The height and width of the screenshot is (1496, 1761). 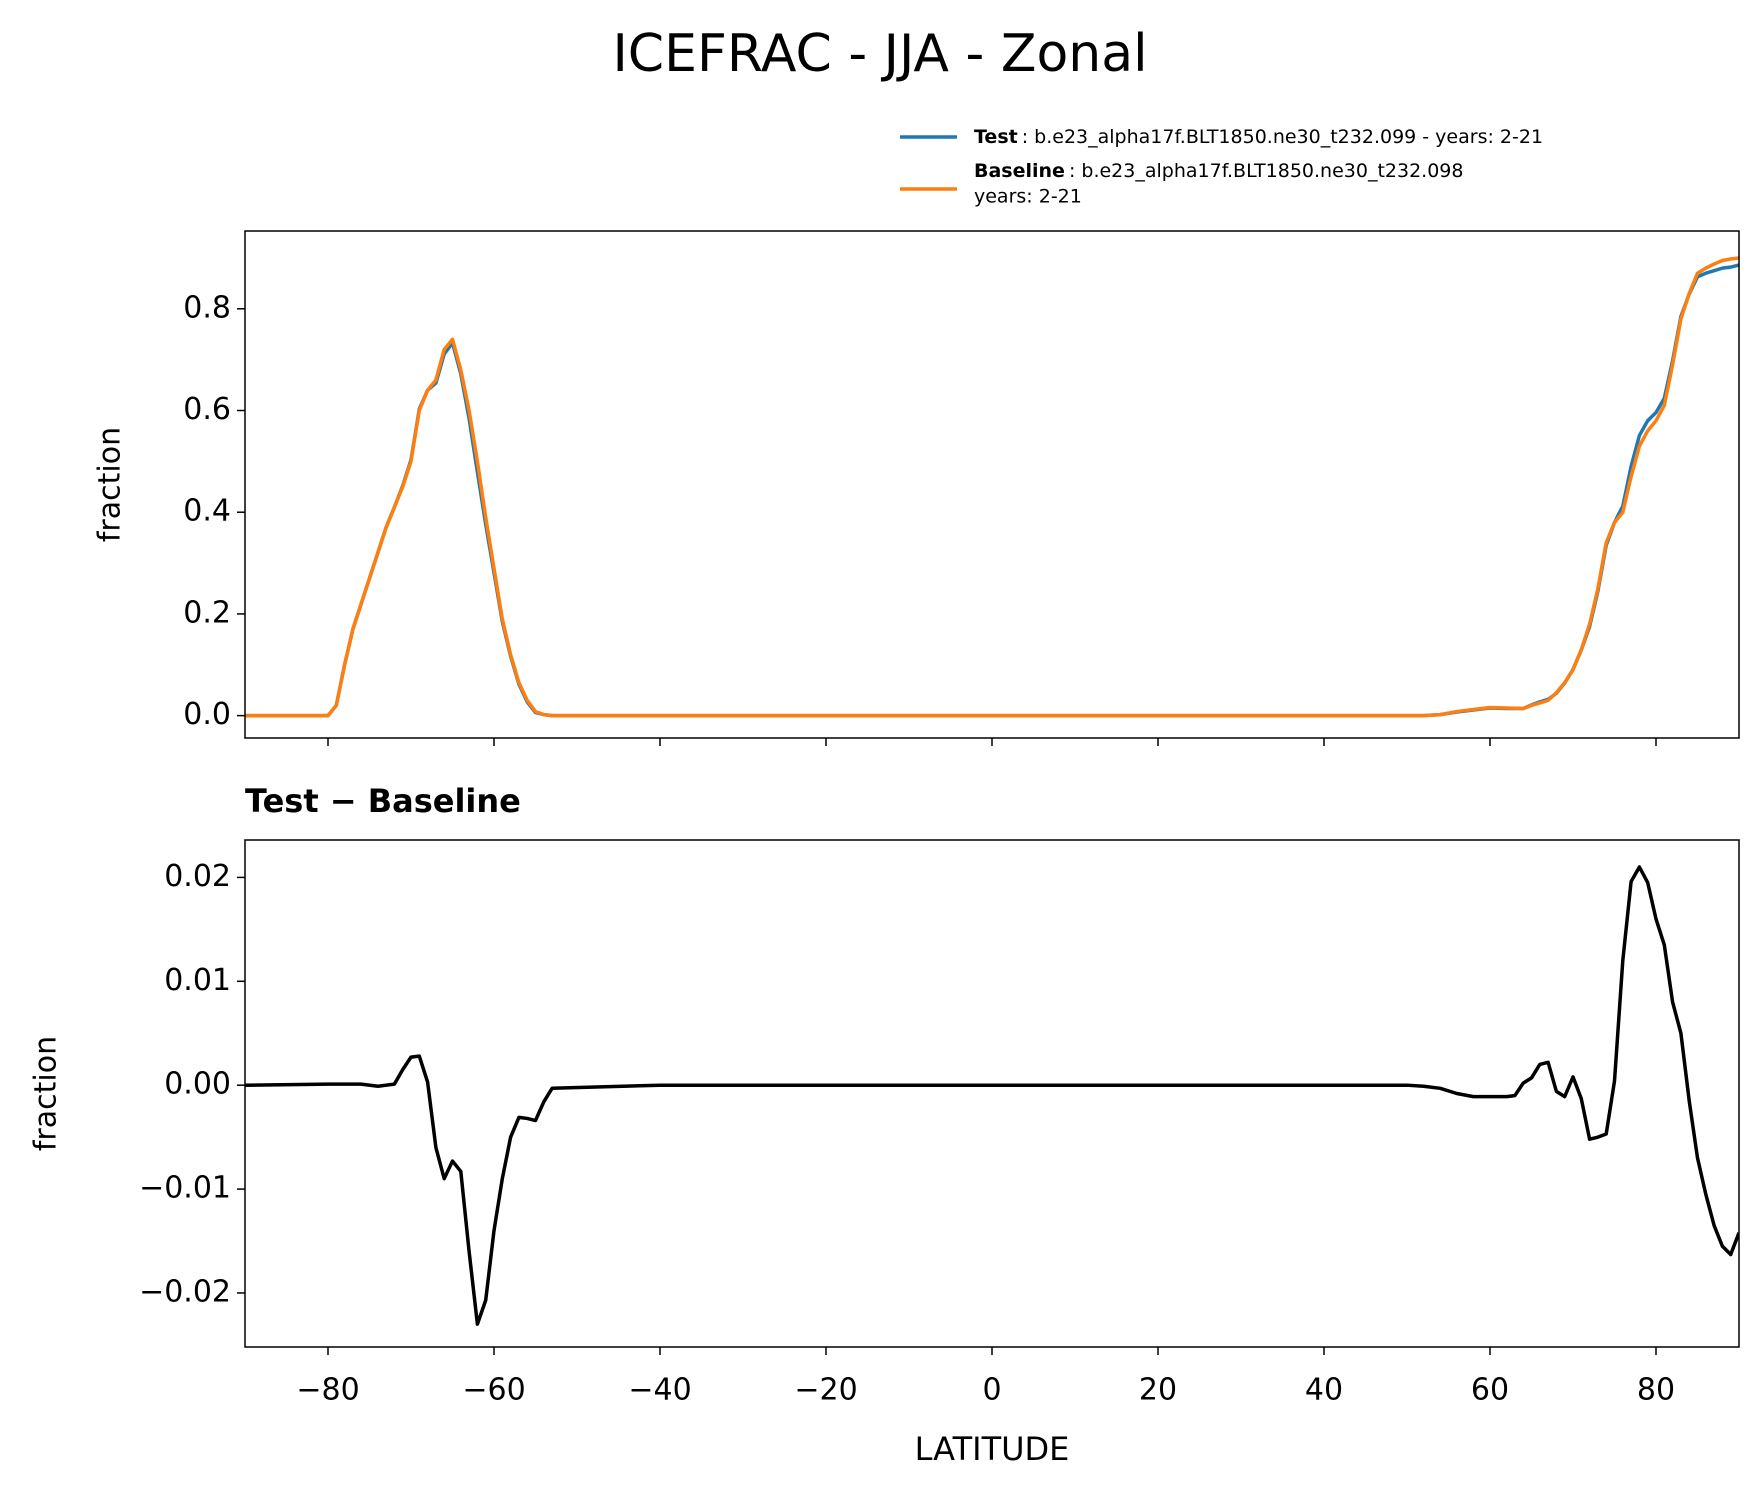 What do you see at coordinates (185, 1291) in the screenshot?
I see `y-tick-label: −0.02` at bounding box center [185, 1291].